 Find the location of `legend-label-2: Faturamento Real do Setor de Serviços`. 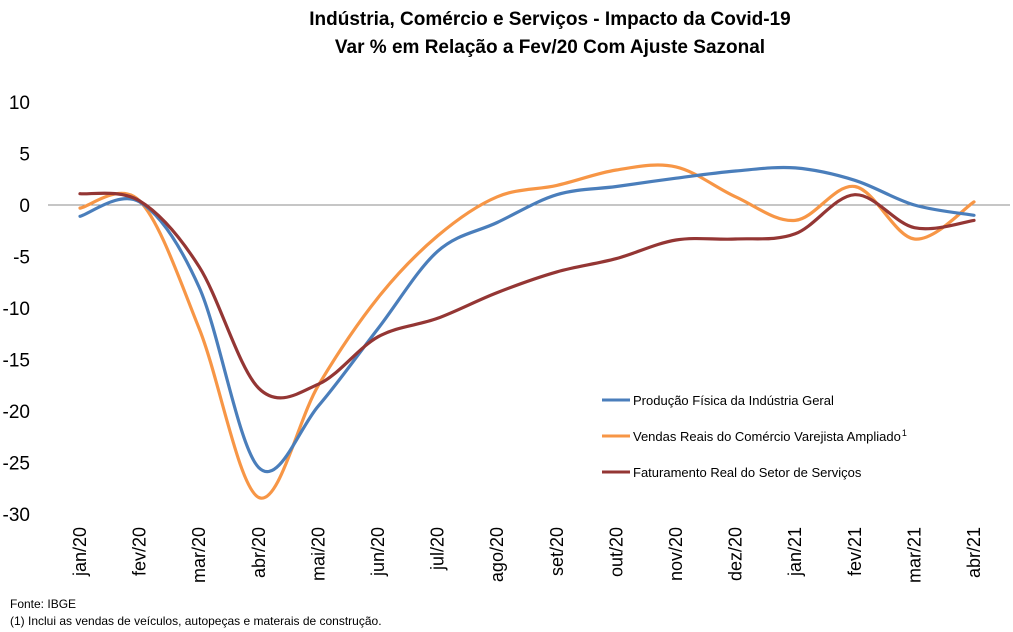

legend-label-2: Faturamento Real do Setor de Serviços is located at coordinates (747, 472).